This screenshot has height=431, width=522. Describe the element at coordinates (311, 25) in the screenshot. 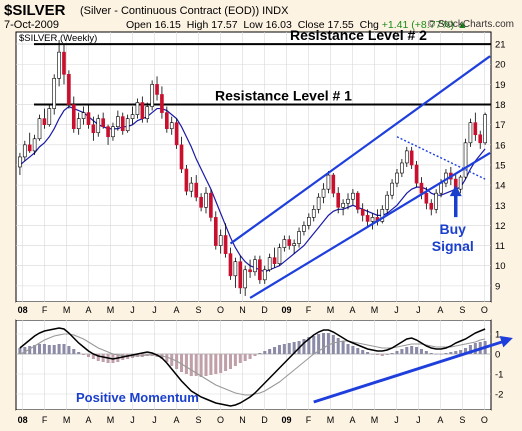

I see `close-label: Close` at that location.